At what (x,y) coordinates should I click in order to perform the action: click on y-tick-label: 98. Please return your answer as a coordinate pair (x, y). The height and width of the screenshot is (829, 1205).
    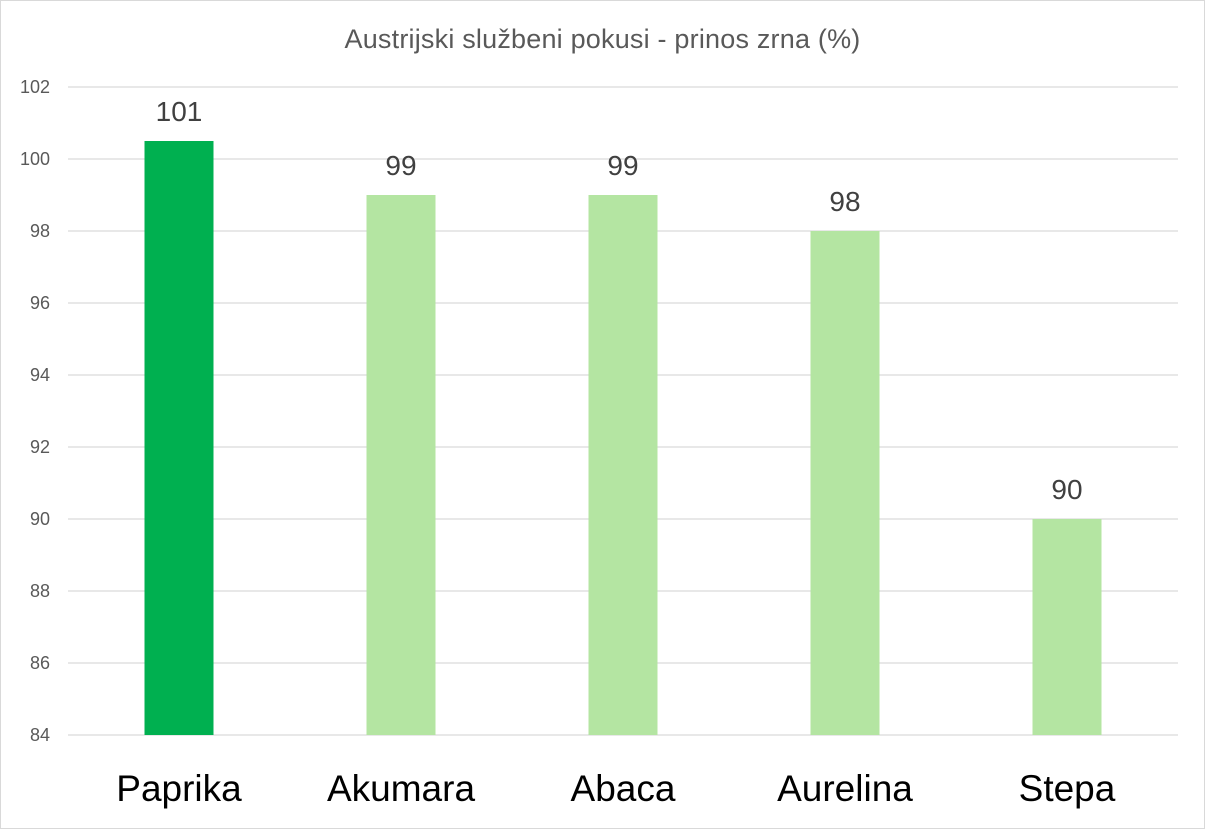
    Looking at the image, I should click on (40, 231).